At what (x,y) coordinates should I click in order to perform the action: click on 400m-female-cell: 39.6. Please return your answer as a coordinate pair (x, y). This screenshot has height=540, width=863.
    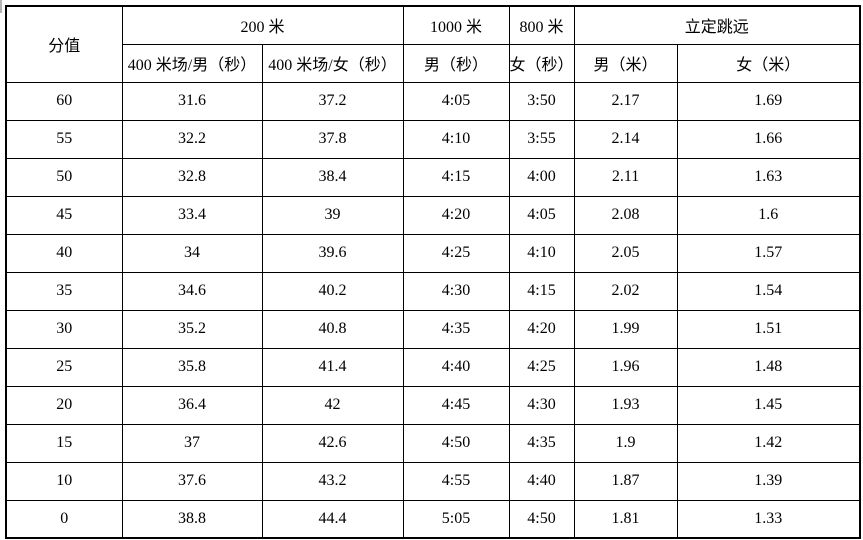
    Looking at the image, I should click on (332, 253).